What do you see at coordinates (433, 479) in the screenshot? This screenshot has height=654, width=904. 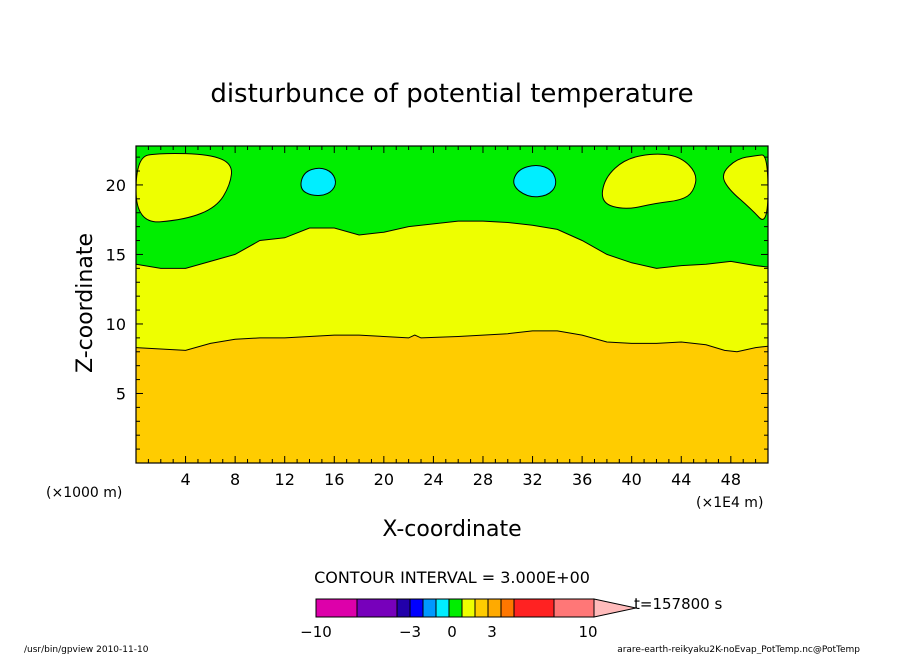 I see `x-tick-label: 24` at bounding box center [433, 479].